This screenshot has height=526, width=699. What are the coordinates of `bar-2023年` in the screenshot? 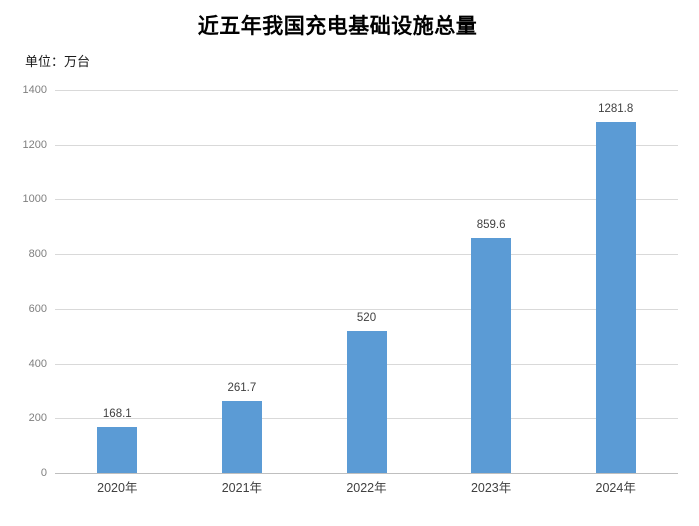 It's located at (491, 355).